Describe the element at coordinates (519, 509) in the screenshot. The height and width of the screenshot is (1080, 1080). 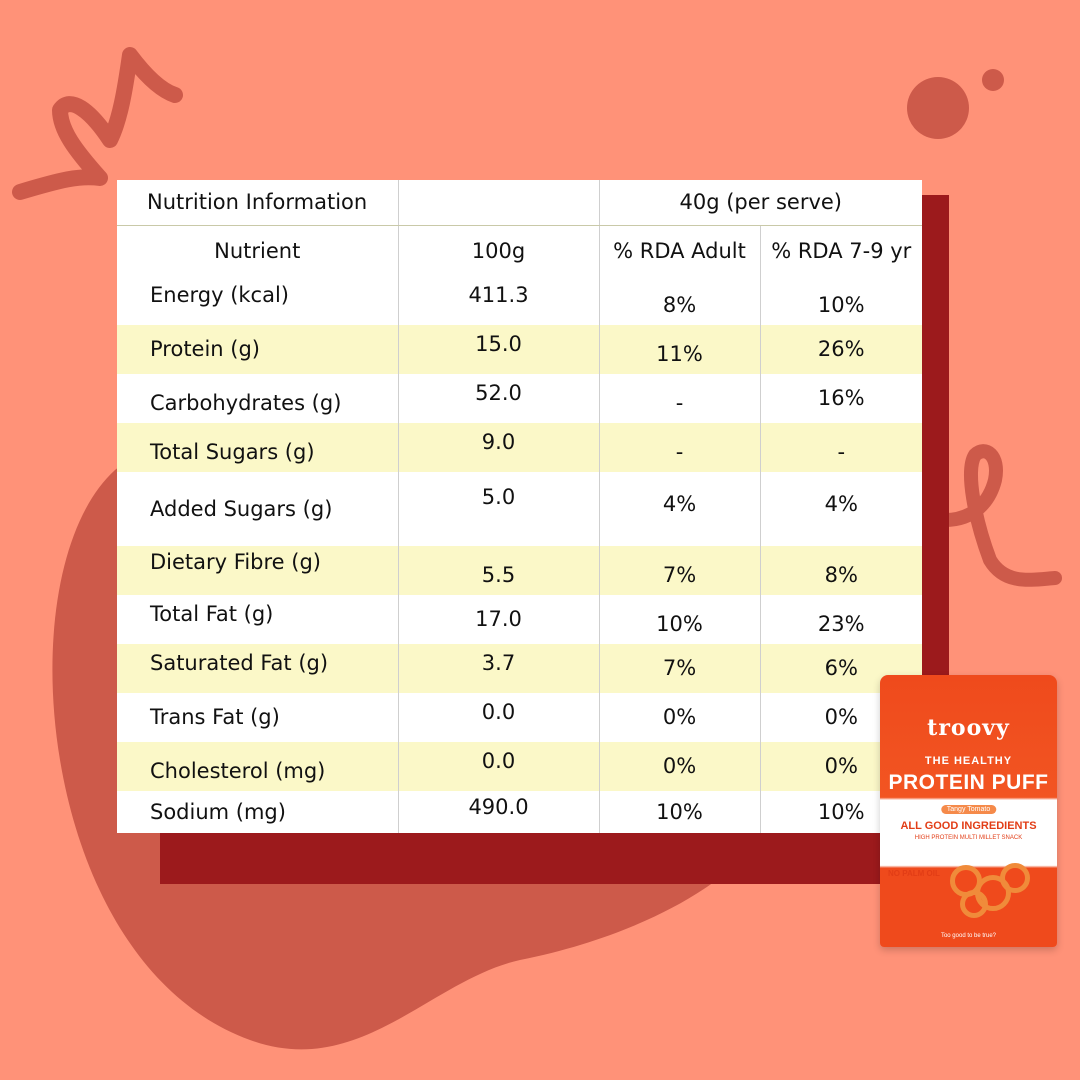
I see `table-row: Added Sugars (g) 5.0 4% 4%` at that location.